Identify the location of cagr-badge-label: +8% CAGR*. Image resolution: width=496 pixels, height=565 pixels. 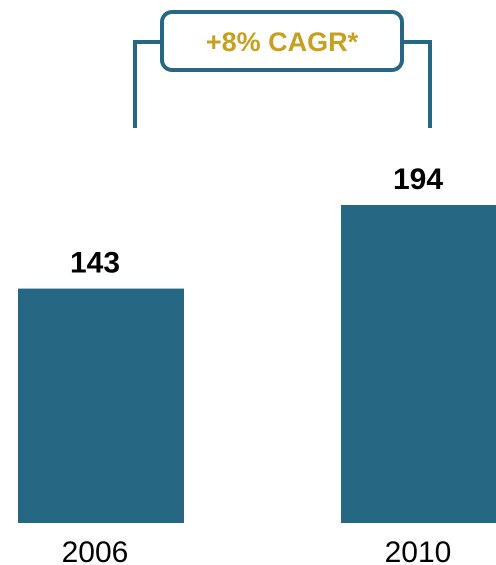
(282, 42).